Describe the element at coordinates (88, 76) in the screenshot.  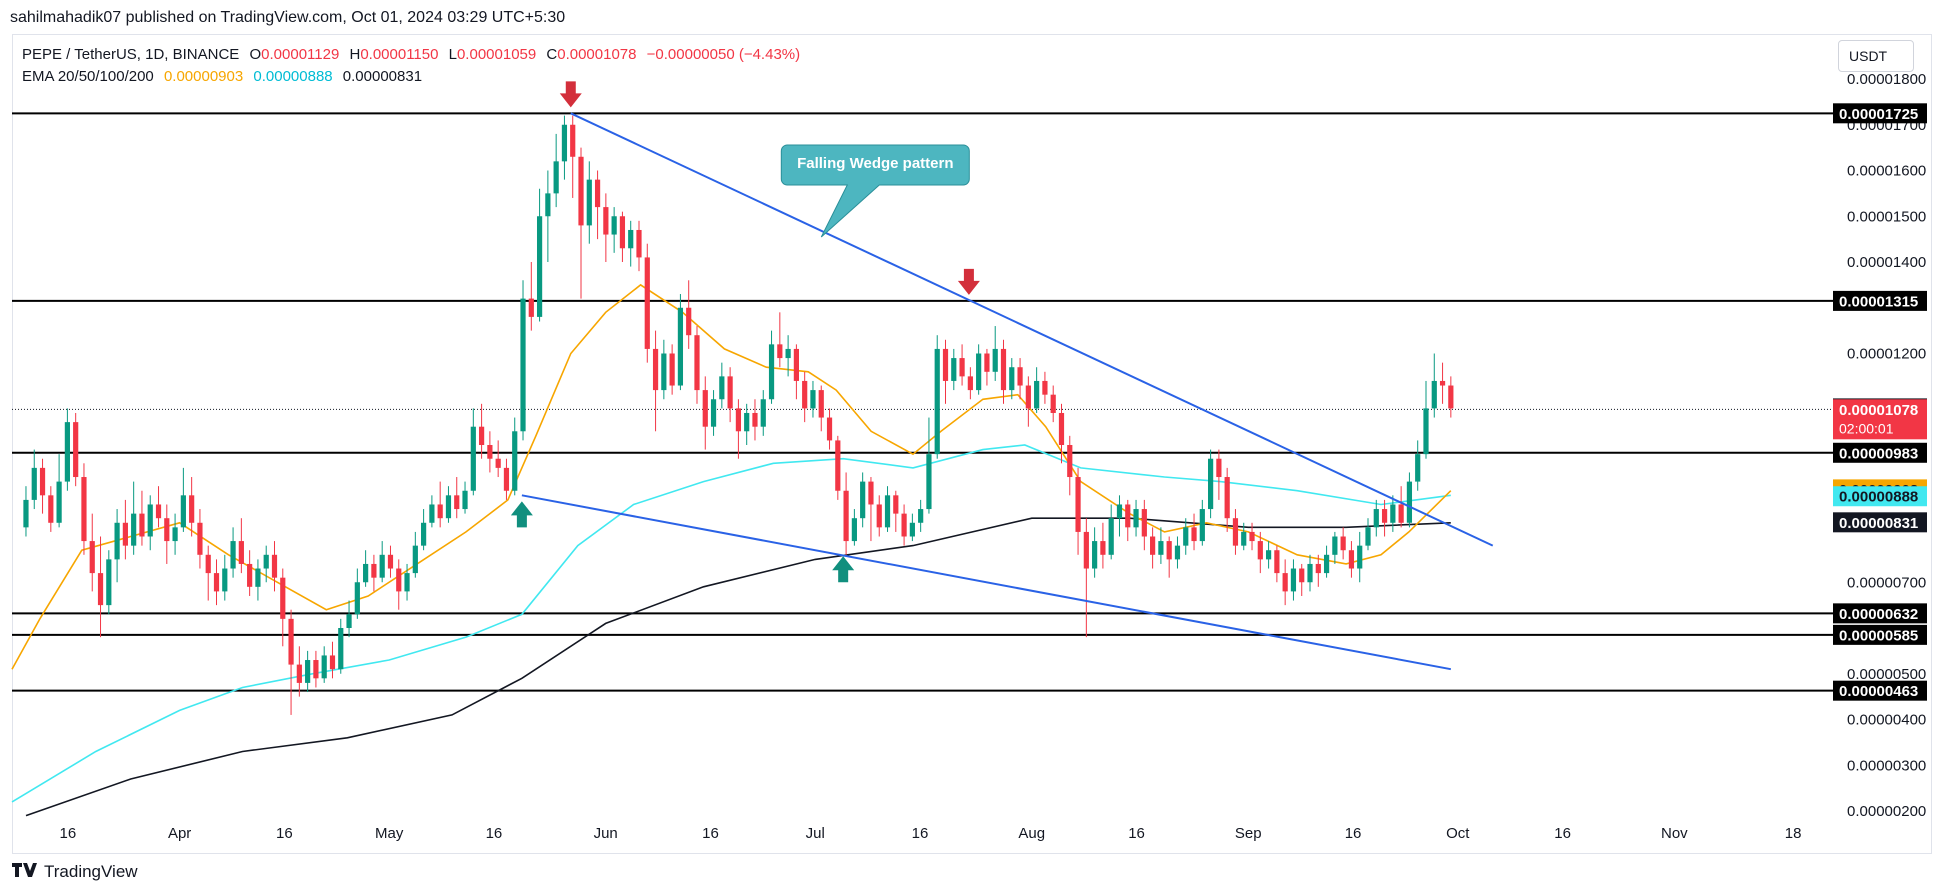
I see `legend-ema-label: EMA 20/50/100/200` at that location.